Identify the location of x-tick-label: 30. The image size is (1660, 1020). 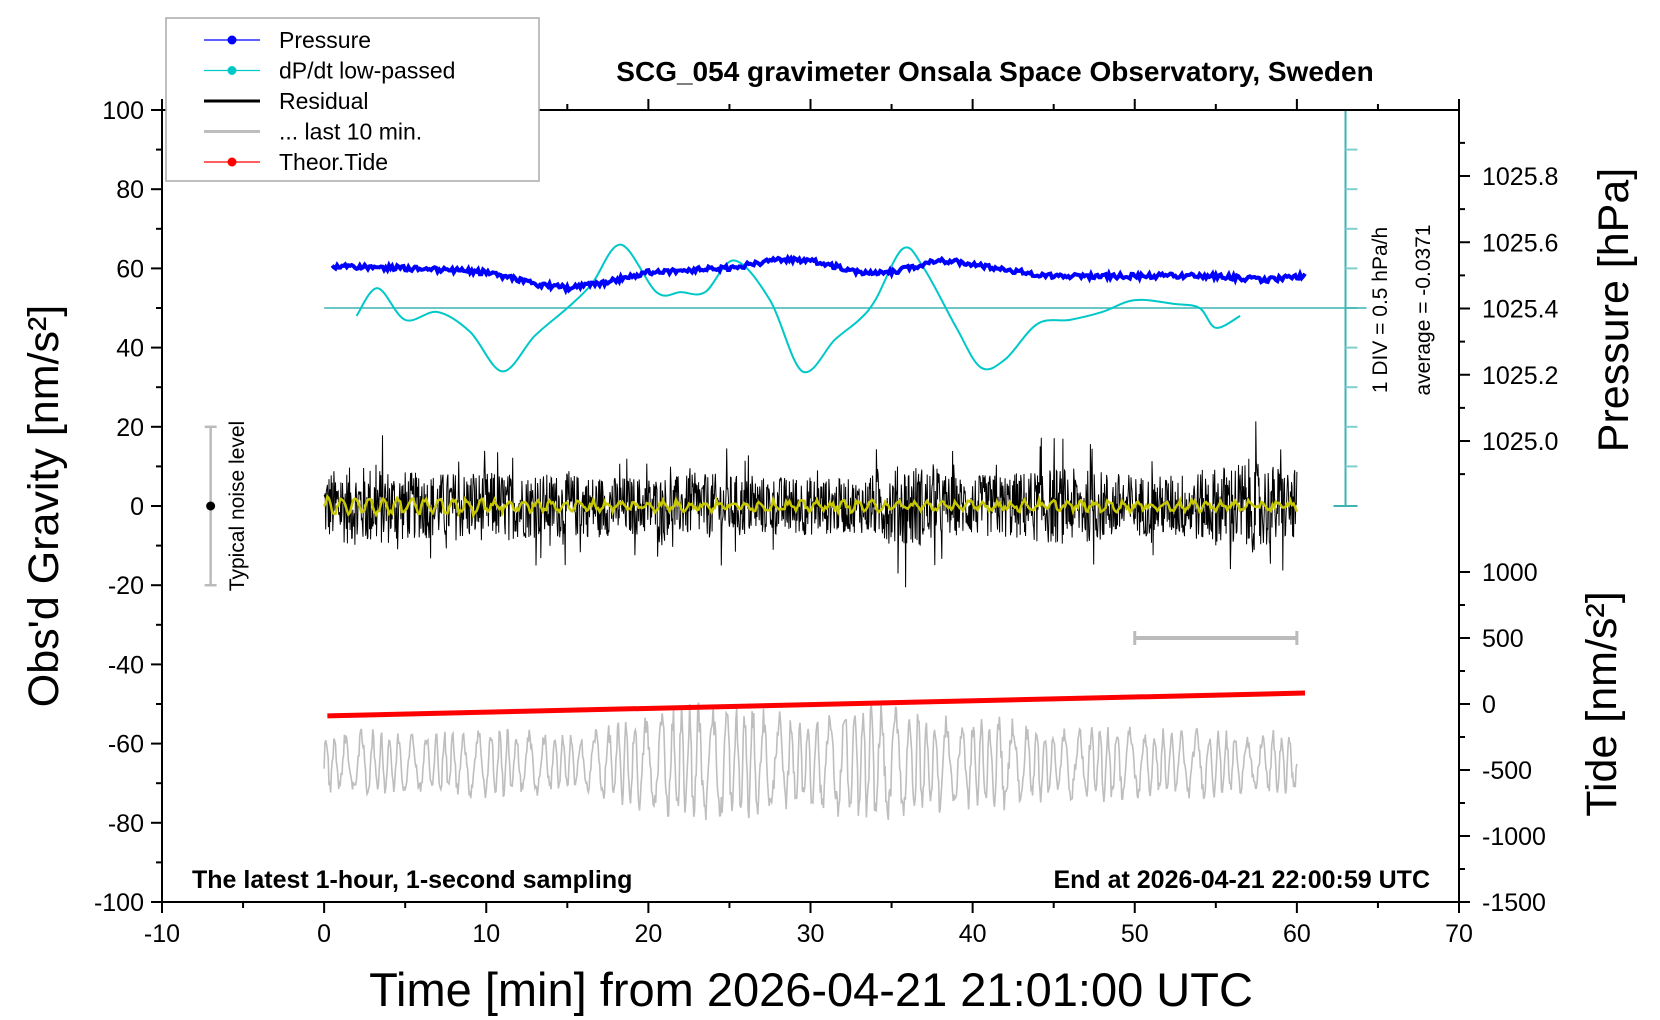
(811, 934).